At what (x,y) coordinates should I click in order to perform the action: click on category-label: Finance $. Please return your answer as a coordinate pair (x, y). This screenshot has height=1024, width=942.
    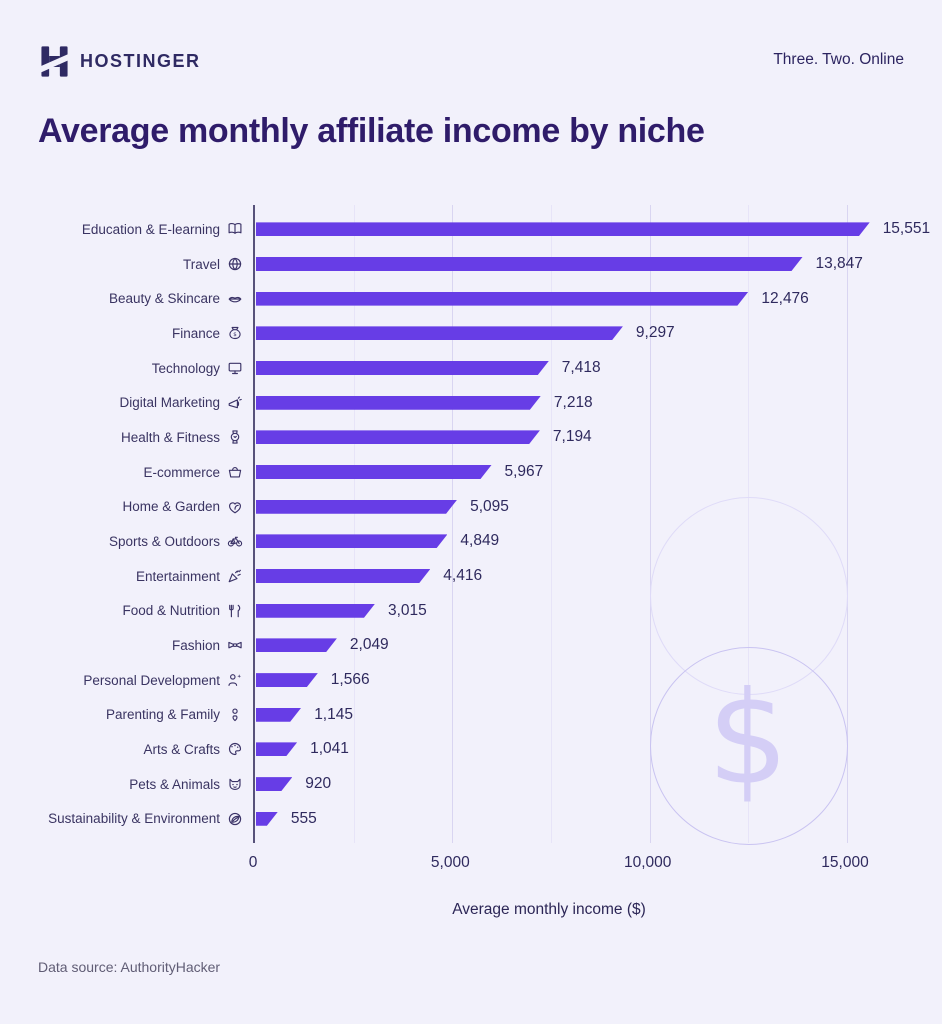
    Looking at the image, I should click on (140, 333).